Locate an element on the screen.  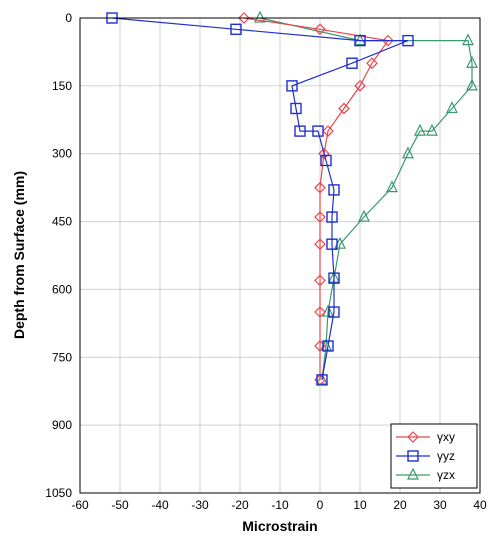
legend: γxy γyz γzx is located at coordinates (434, 456).